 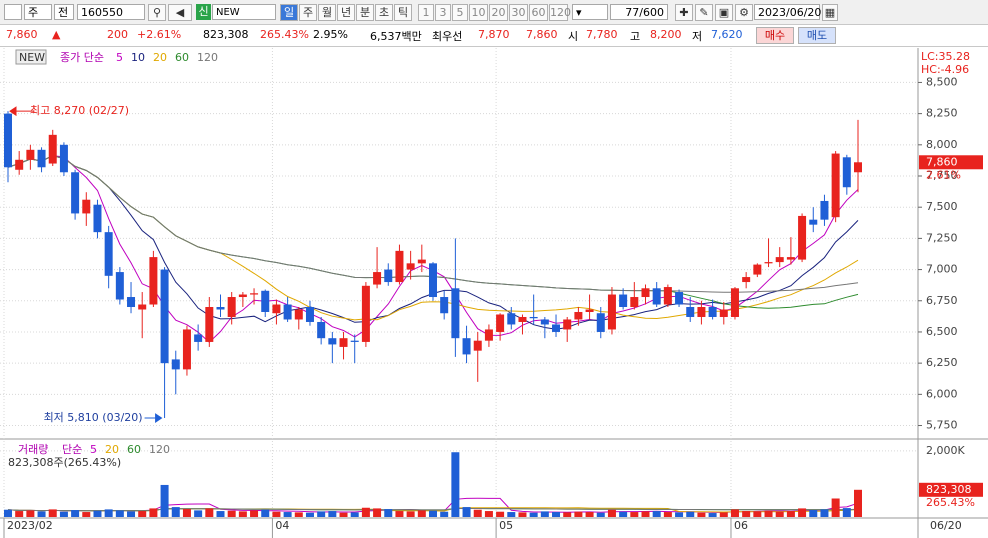 I want to click on min-arrow, so click(x=153, y=418).